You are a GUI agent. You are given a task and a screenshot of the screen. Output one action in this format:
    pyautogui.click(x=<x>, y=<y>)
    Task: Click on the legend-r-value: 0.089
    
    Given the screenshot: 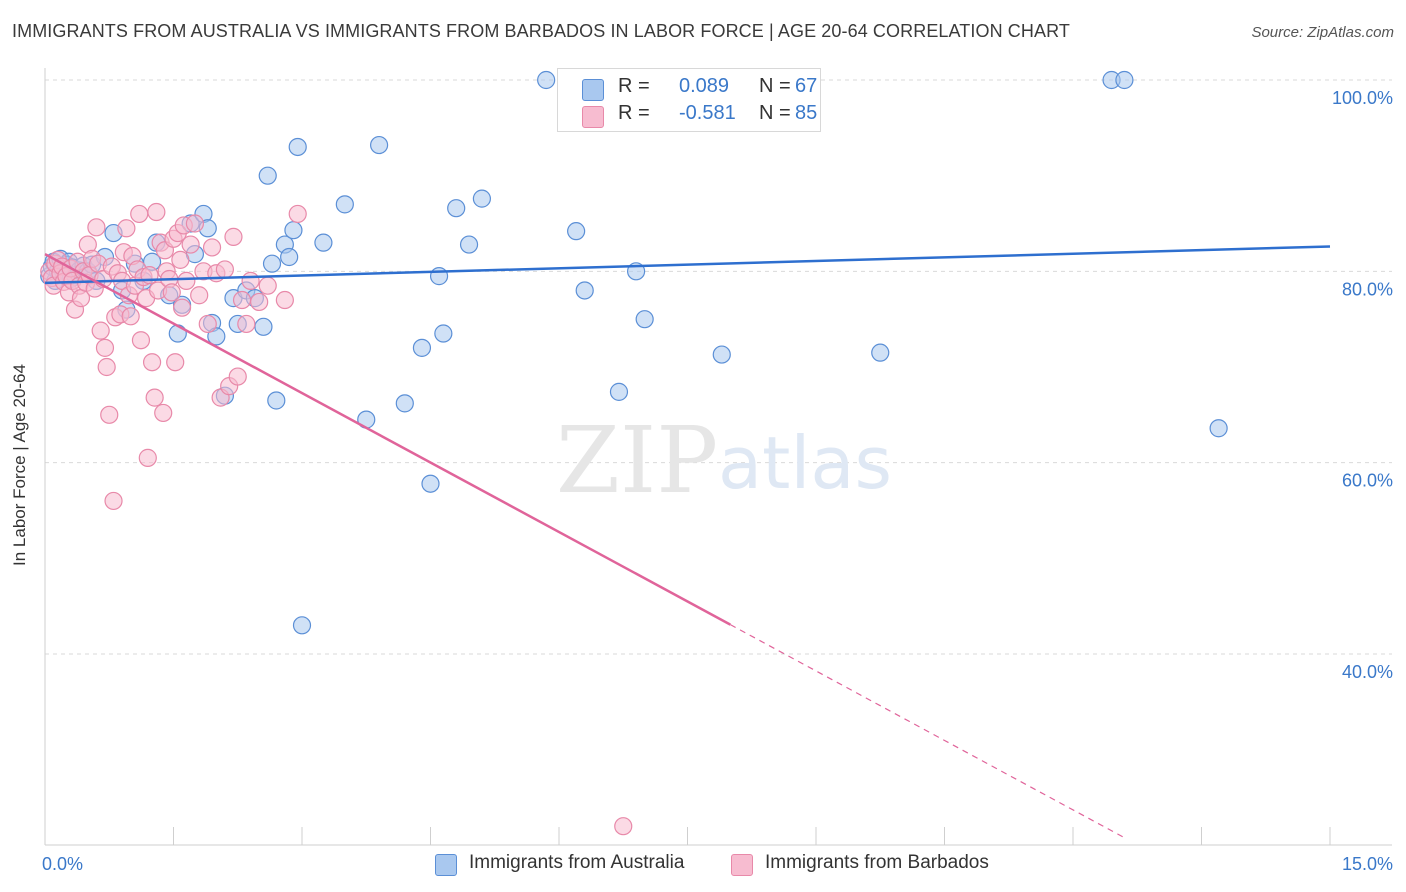 What is the action you would take?
    pyautogui.click(x=704, y=86)
    